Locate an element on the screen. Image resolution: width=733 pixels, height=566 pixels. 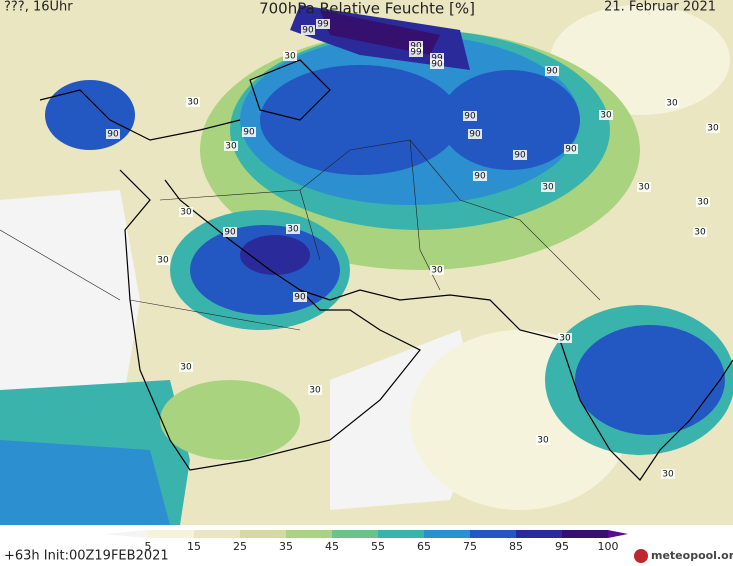
header-left: ???, 16Uhr is located at coordinates (38, 7).